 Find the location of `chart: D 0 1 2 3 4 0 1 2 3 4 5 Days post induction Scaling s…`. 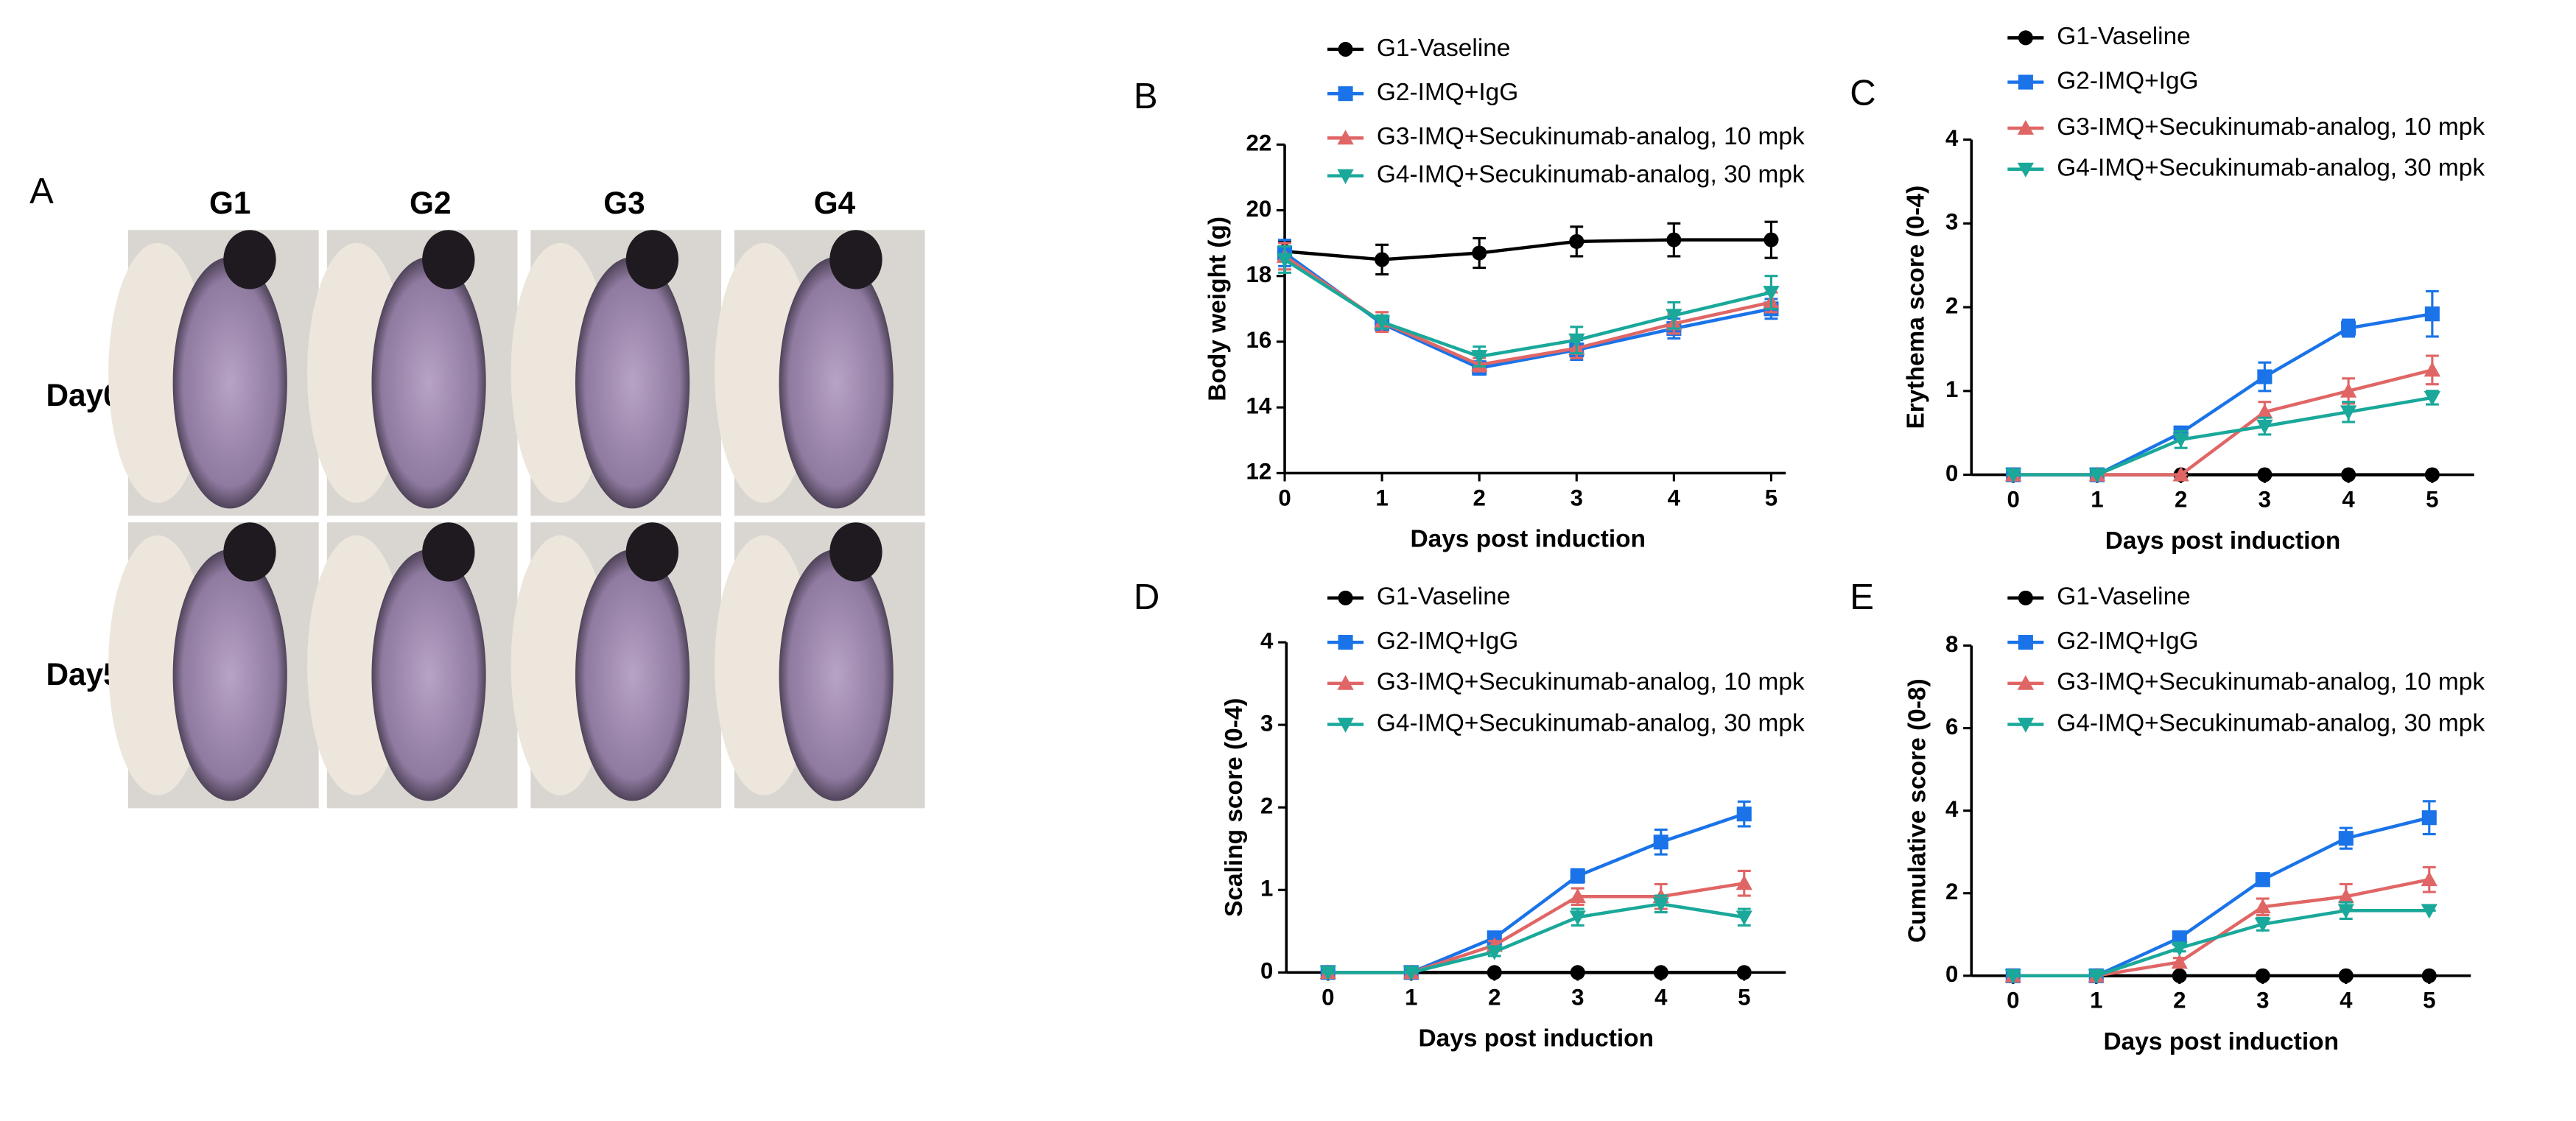

chart: D 0 1 2 3 4 0 1 2 3 4 5 Days post induction Scaling s… is located at coordinates (1469, 815).